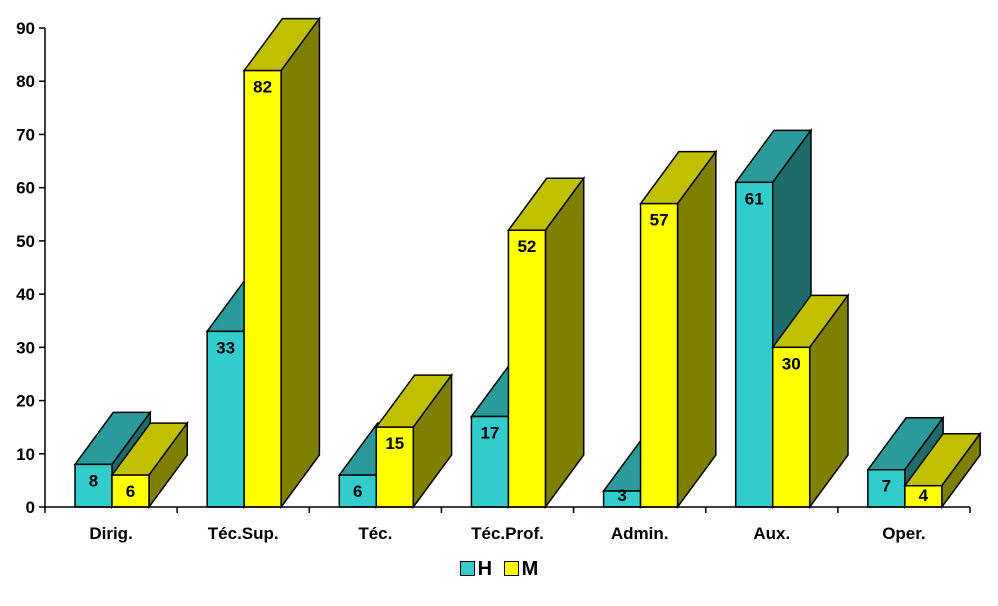 This screenshot has width=998, height=606. I want to click on data-label: 30, so click(791, 363).